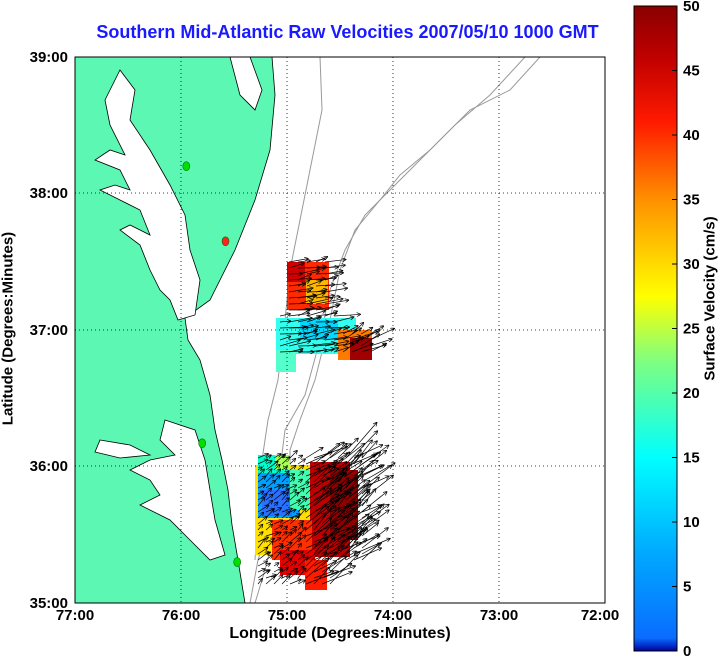 The image size is (724, 659). I want to click on y-tick-label: 37:00, so click(49, 330).